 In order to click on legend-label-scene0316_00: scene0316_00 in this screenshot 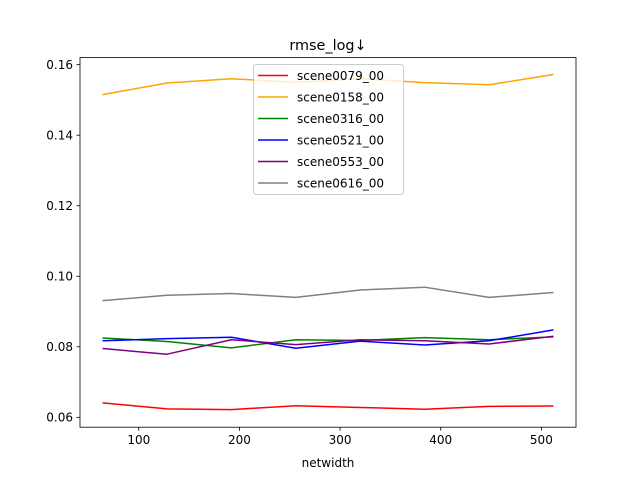, I will do `click(340, 119)`.